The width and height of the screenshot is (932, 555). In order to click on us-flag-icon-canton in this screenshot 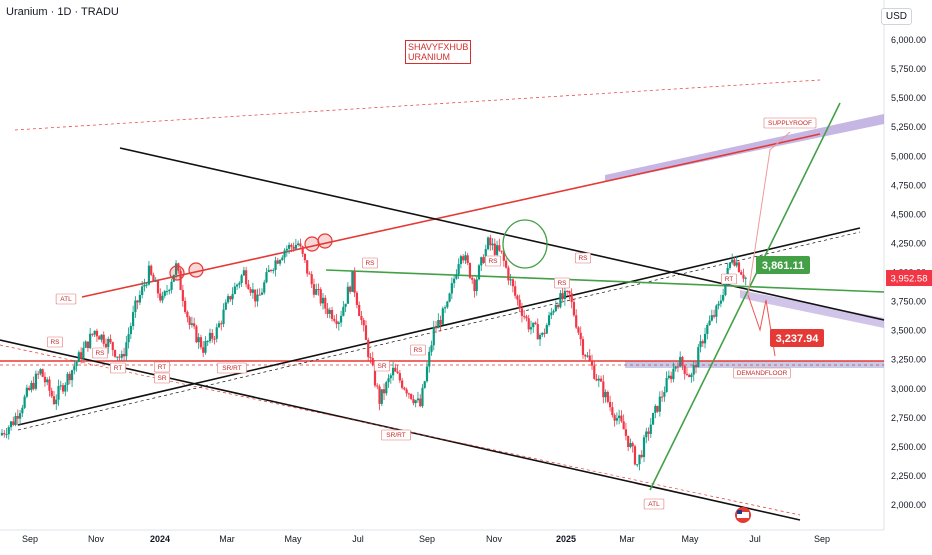, I will do `click(739, 512)`.